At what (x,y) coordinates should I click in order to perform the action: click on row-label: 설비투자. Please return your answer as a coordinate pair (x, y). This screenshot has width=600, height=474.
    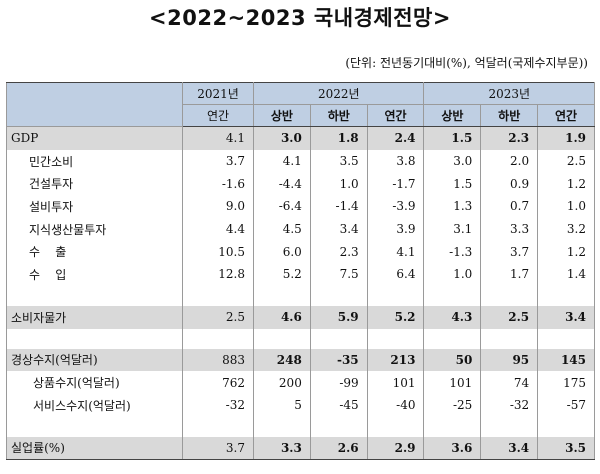
    Looking at the image, I should click on (94, 206).